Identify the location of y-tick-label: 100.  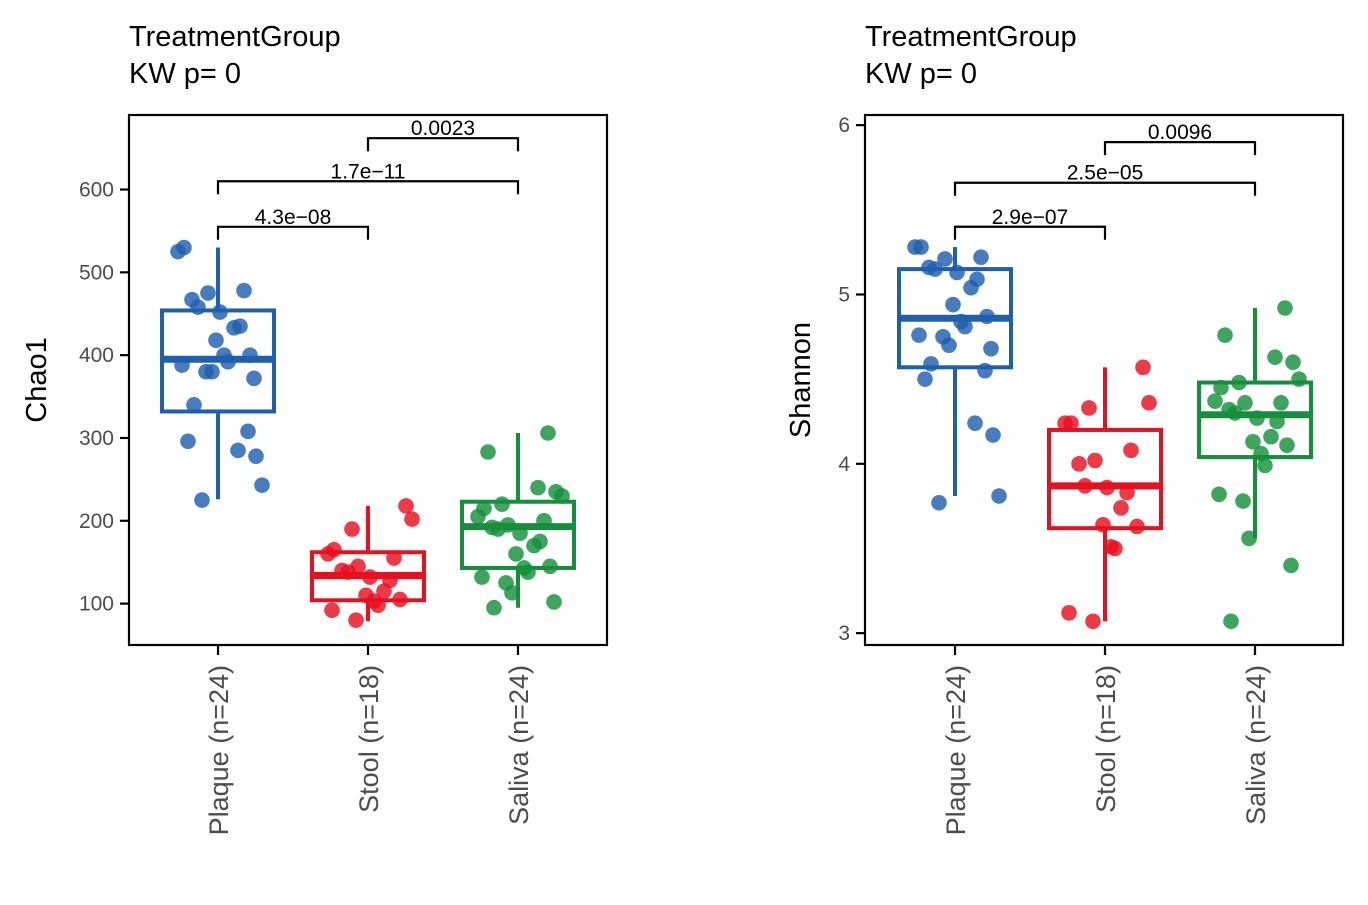
(96, 604).